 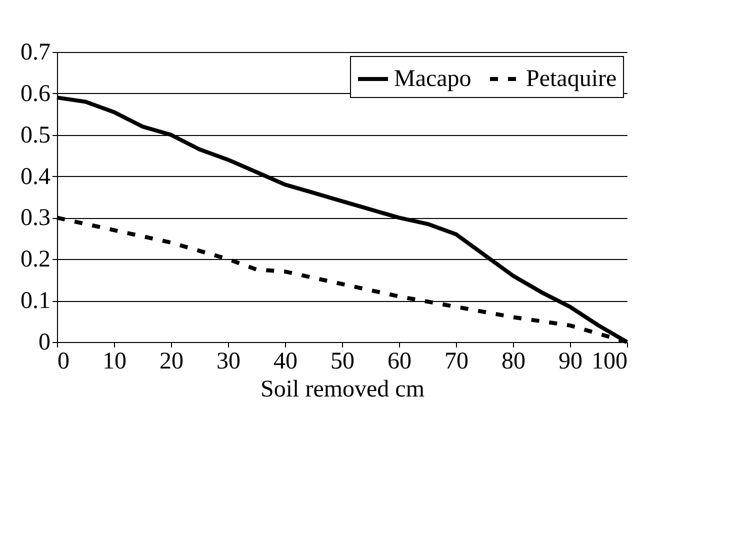 What do you see at coordinates (35, 218) in the screenshot?
I see `y-tick-label: 0.3` at bounding box center [35, 218].